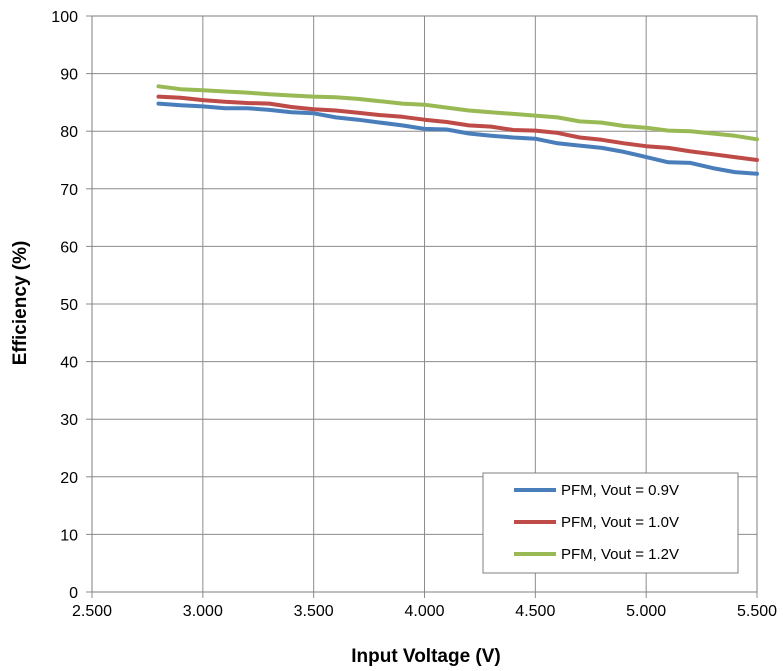  Describe the element at coordinates (69, 478) in the screenshot. I see `y-tick-label: 20` at that location.